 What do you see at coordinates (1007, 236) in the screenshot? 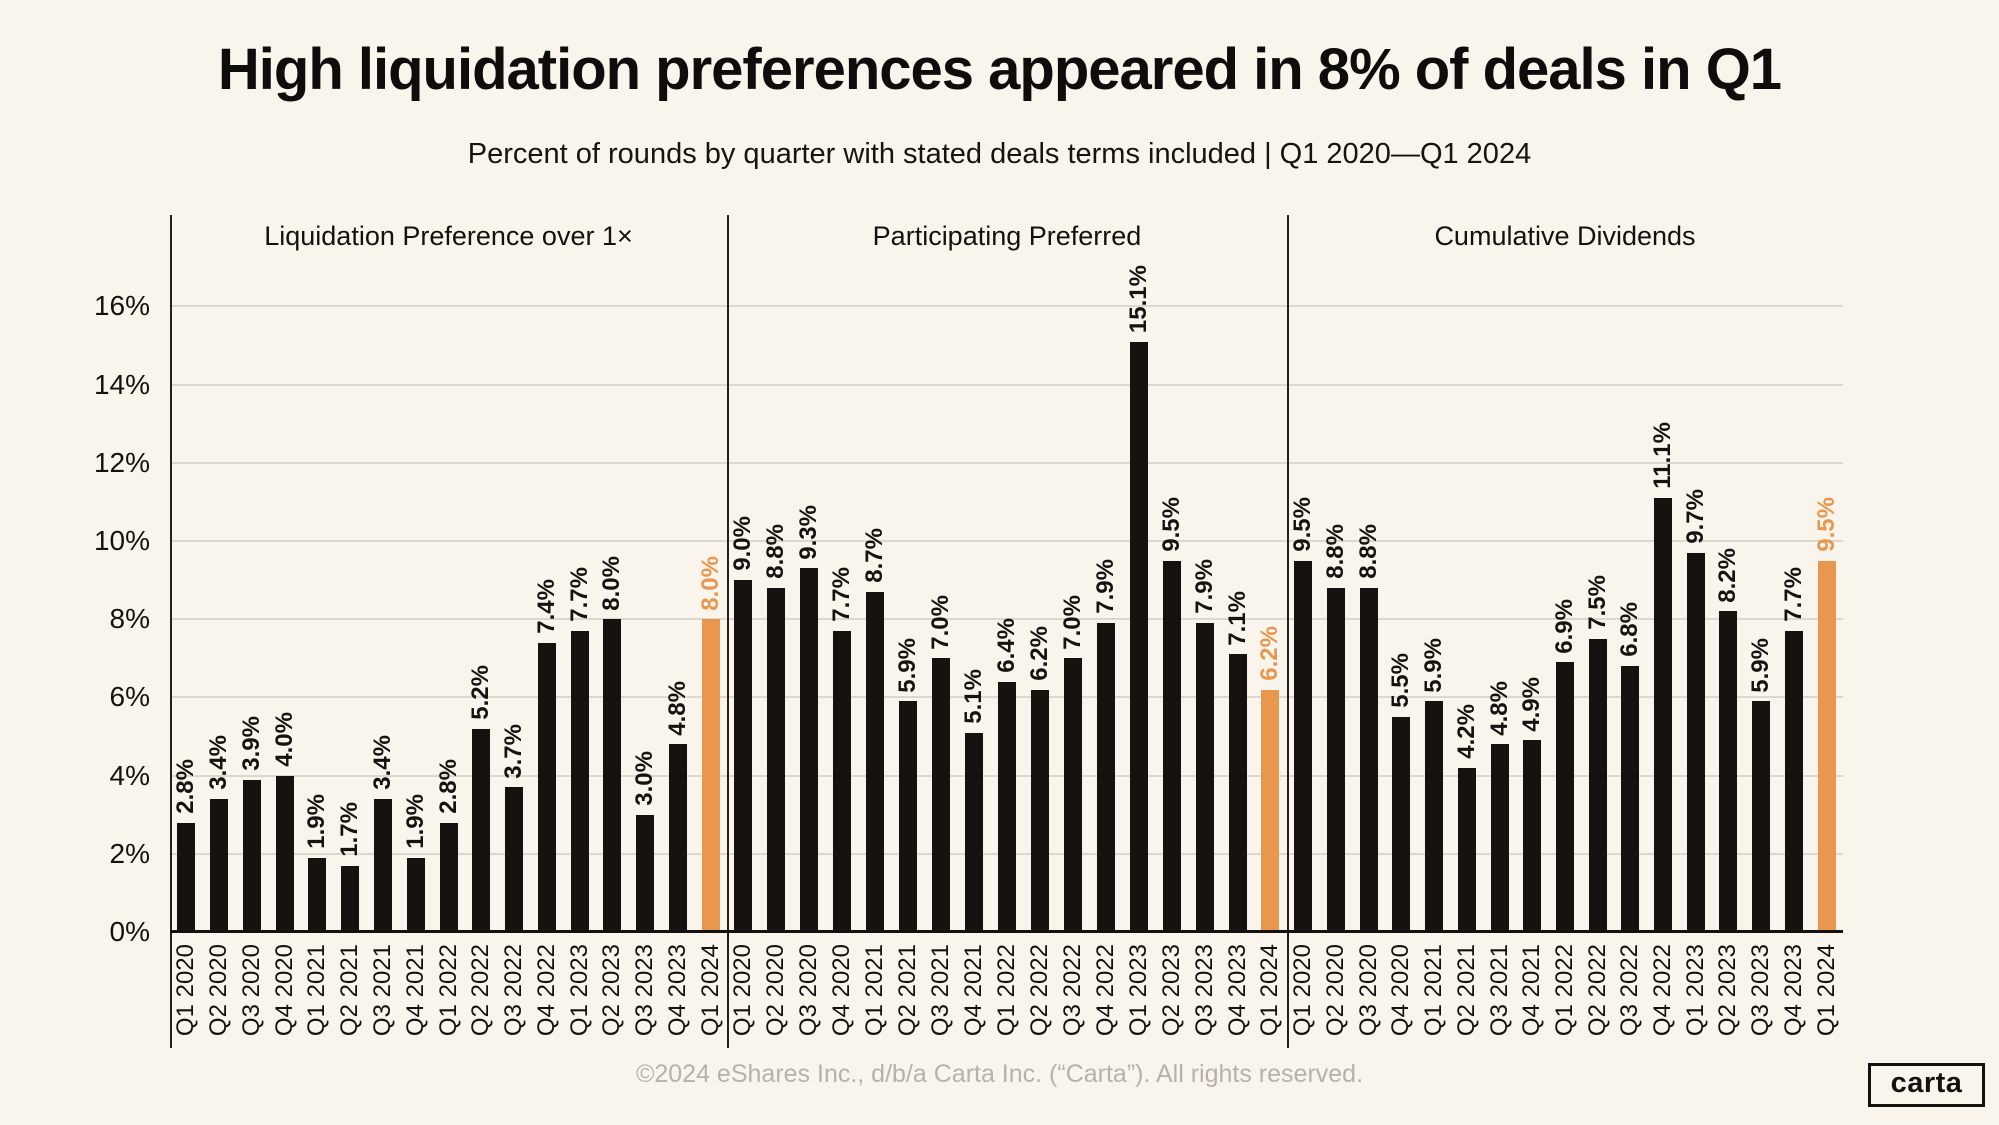
I see `panel-title: Participating Preferred` at bounding box center [1007, 236].